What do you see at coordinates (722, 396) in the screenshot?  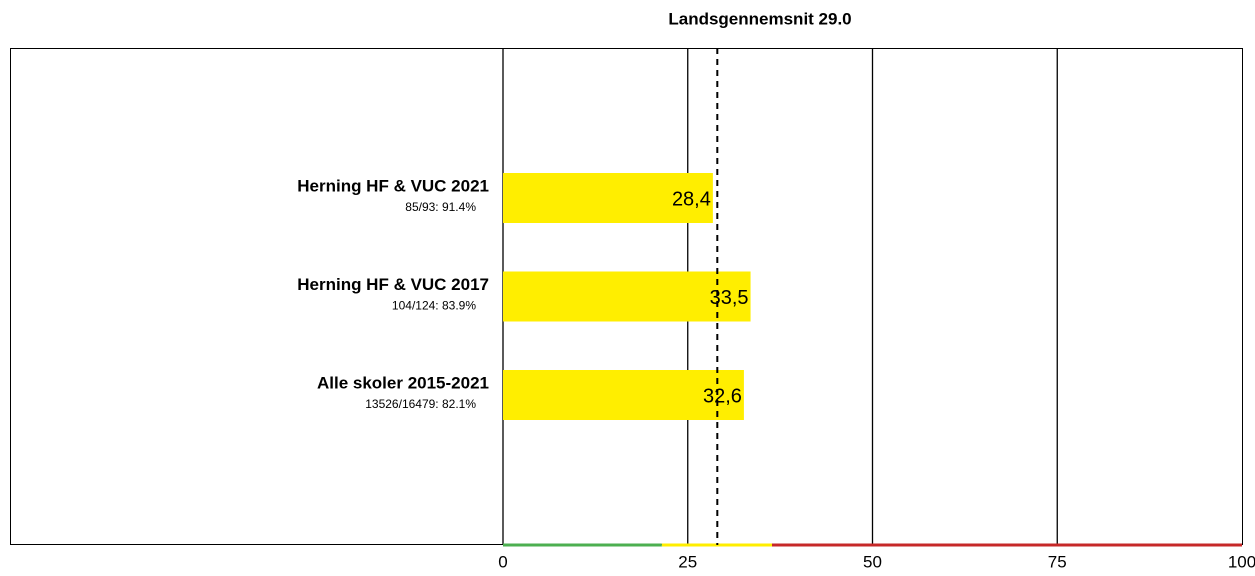 I see `value-label: 32,6` at bounding box center [722, 396].